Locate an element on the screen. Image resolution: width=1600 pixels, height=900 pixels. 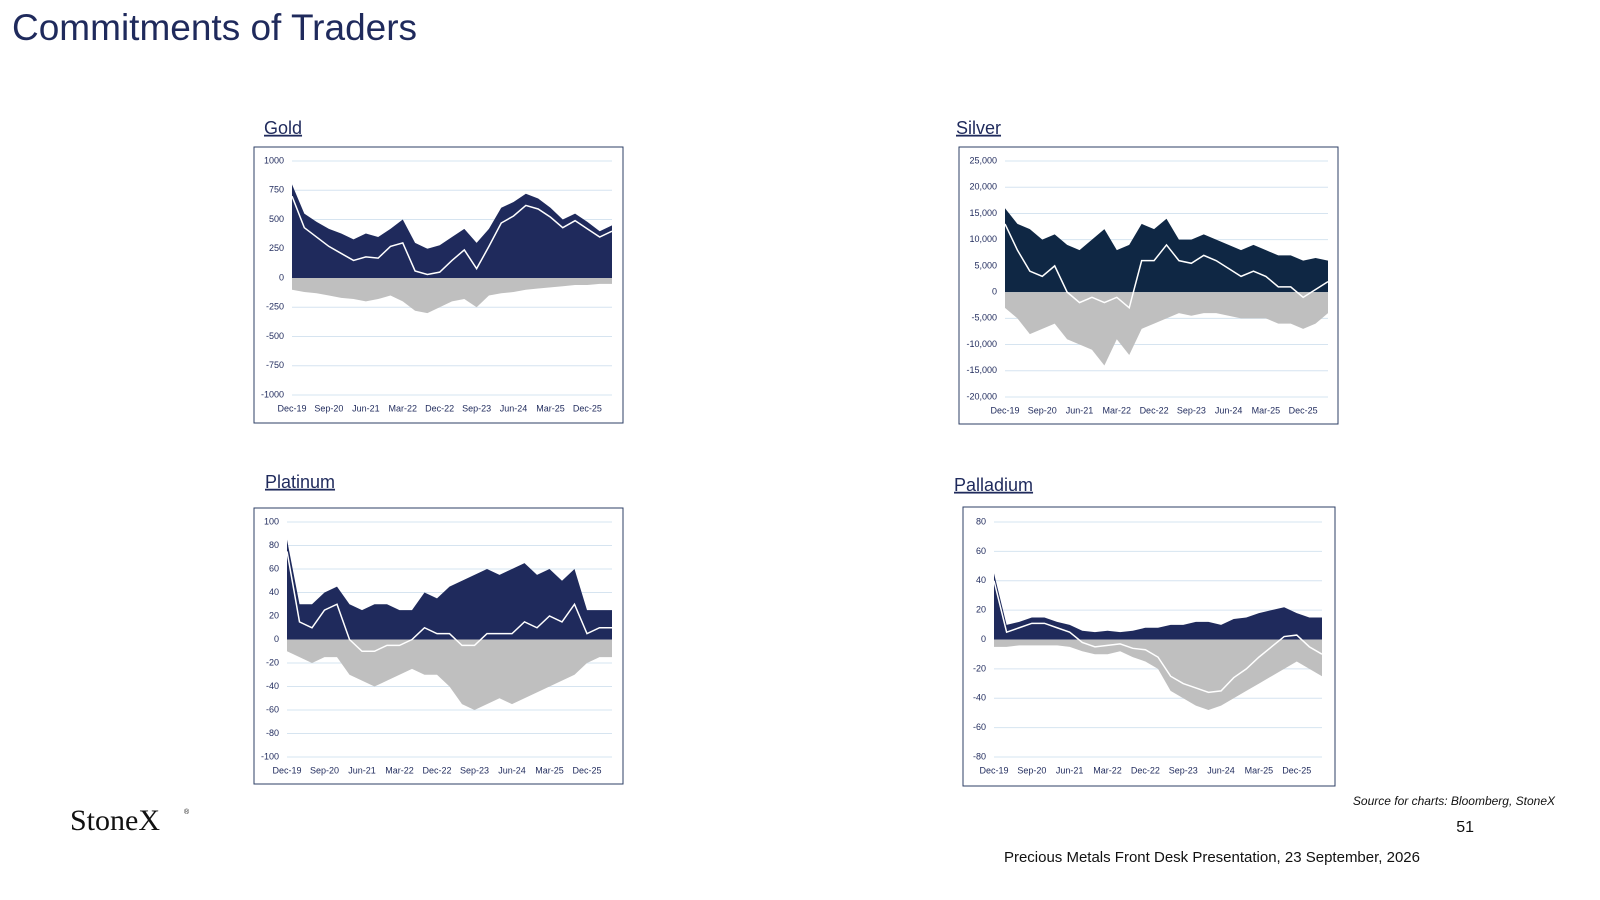
source-note: Source for charts: Bloomberg, StoneX is located at coordinates (1454, 801).